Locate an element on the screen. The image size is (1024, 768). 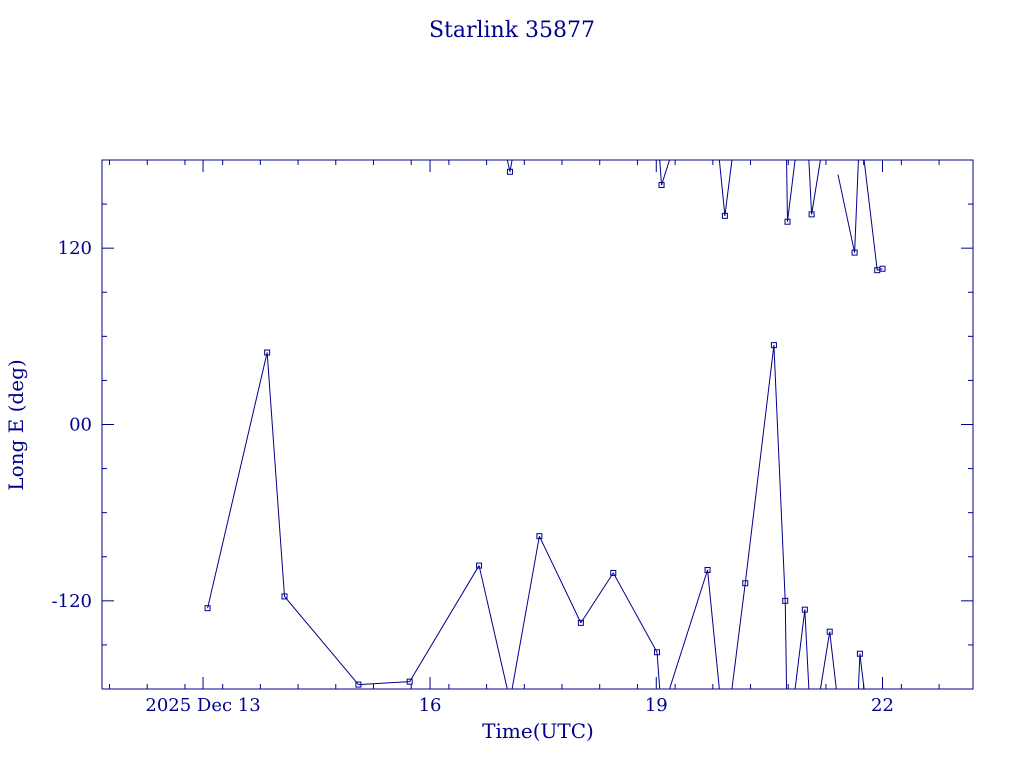
x-tick-label: 2025 Dec 13 is located at coordinates (202, 705).